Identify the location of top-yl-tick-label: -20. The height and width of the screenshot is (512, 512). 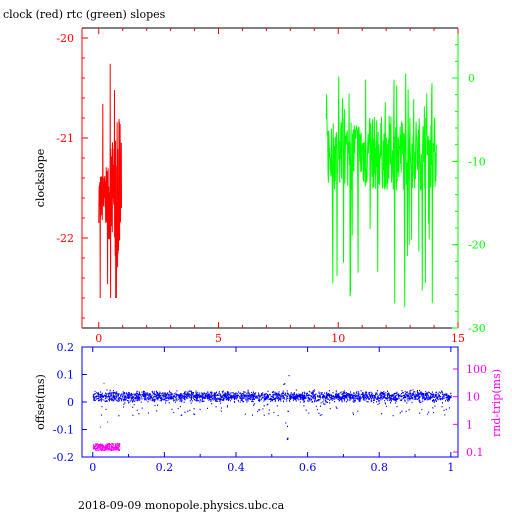
(65, 38).